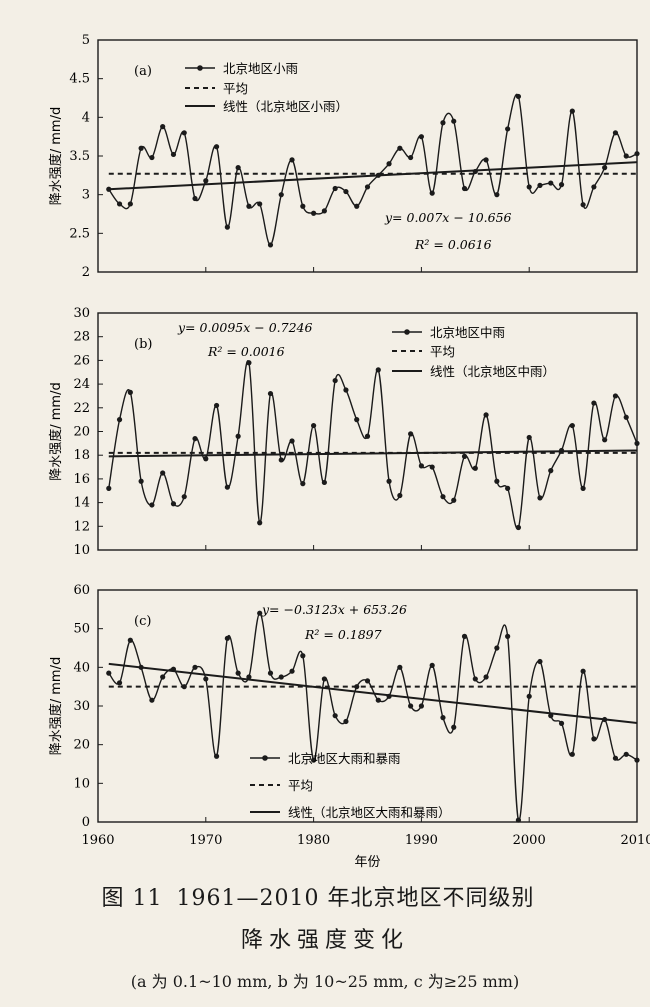  What do you see at coordinates (285, 106) in the screenshot?
I see `legend-label: 线性（北京地区小雨）` at bounding box center [285, 106].